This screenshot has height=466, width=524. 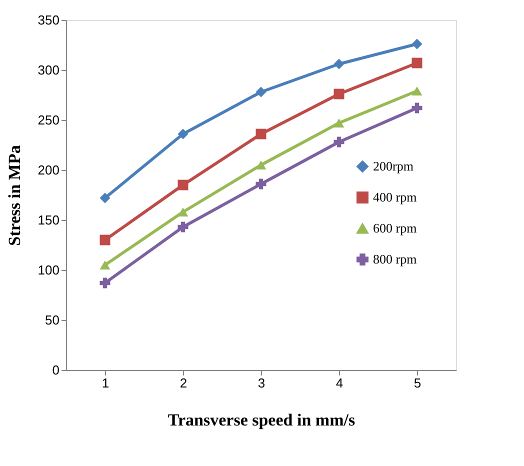 I want to click on legend-label: 600 rpm, so click(x=395, y=228).